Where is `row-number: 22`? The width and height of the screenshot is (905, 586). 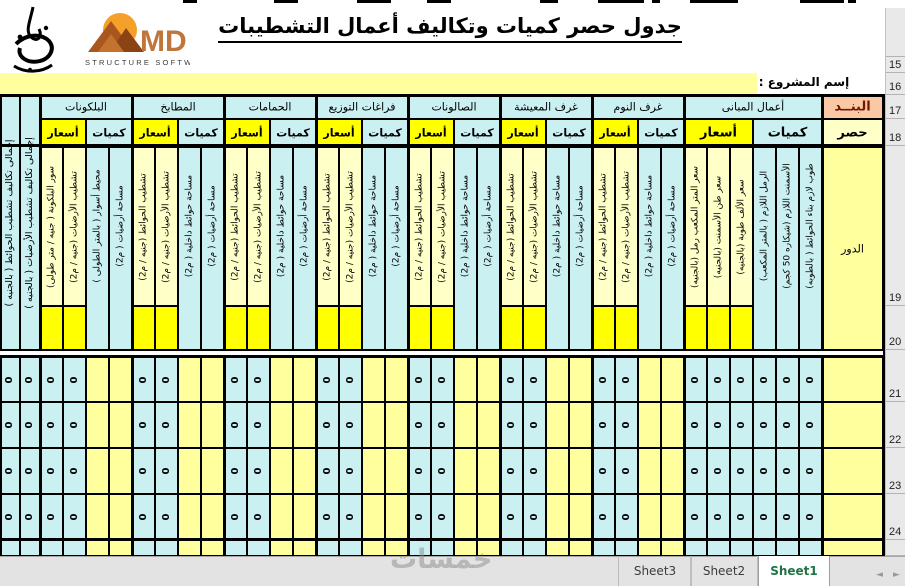
row-number: 22 is located at coordinates (895, 425).